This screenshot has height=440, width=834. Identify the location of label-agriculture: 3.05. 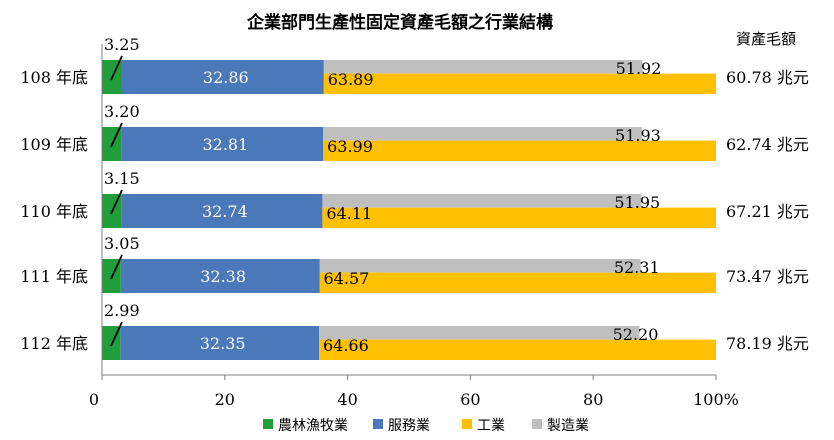
(122, 243).